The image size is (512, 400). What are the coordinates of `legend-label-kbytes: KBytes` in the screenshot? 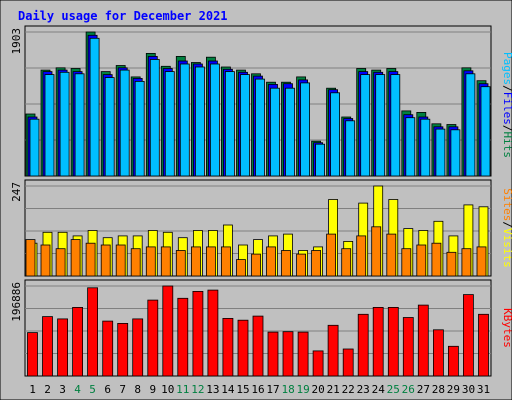 It's located at (506, 328).